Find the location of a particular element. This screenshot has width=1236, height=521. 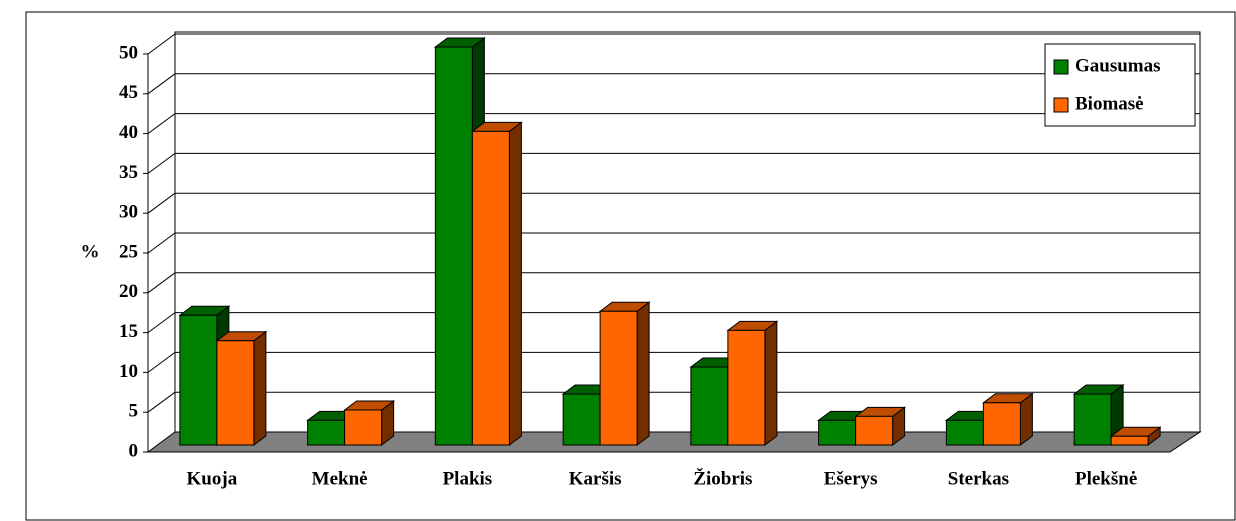

y-tick-label: 0 is located at coordinates (134, 450).